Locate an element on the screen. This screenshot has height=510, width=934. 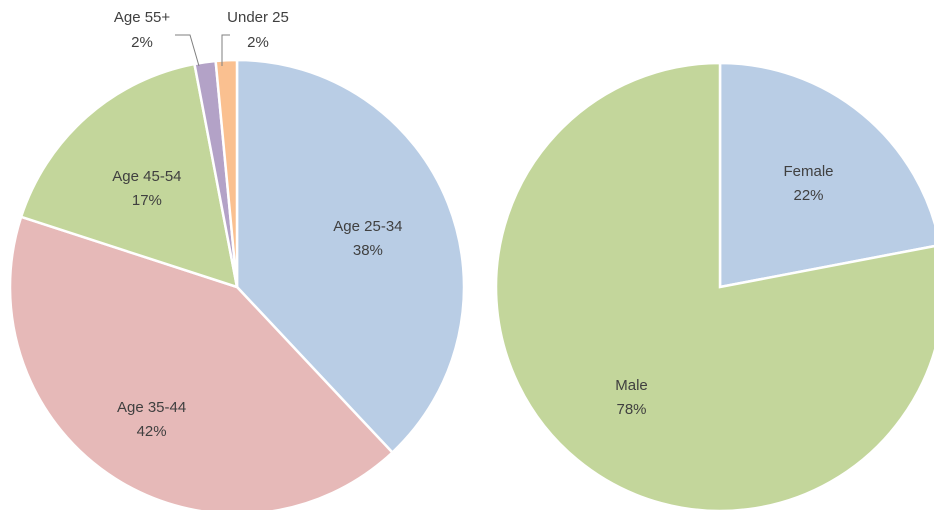
age-label-age-55-name: Age 55+ is located at coordinates (142, 17).